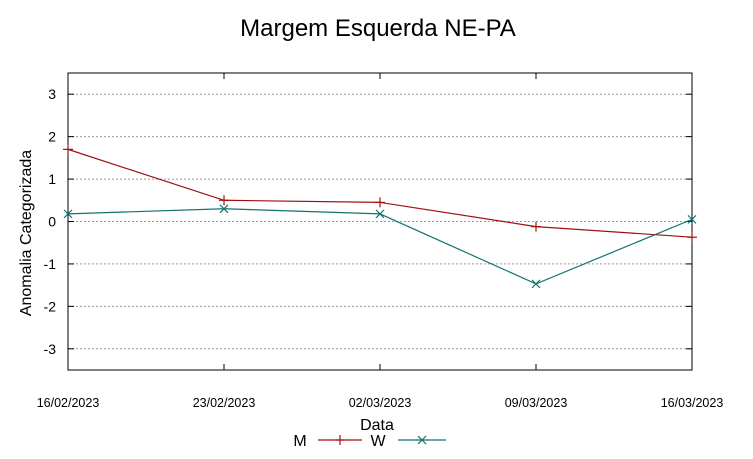 Image resolution: width=753 pixels, height=459 pixels. I want to click on y-tick-label: -2, so click(50, 306).